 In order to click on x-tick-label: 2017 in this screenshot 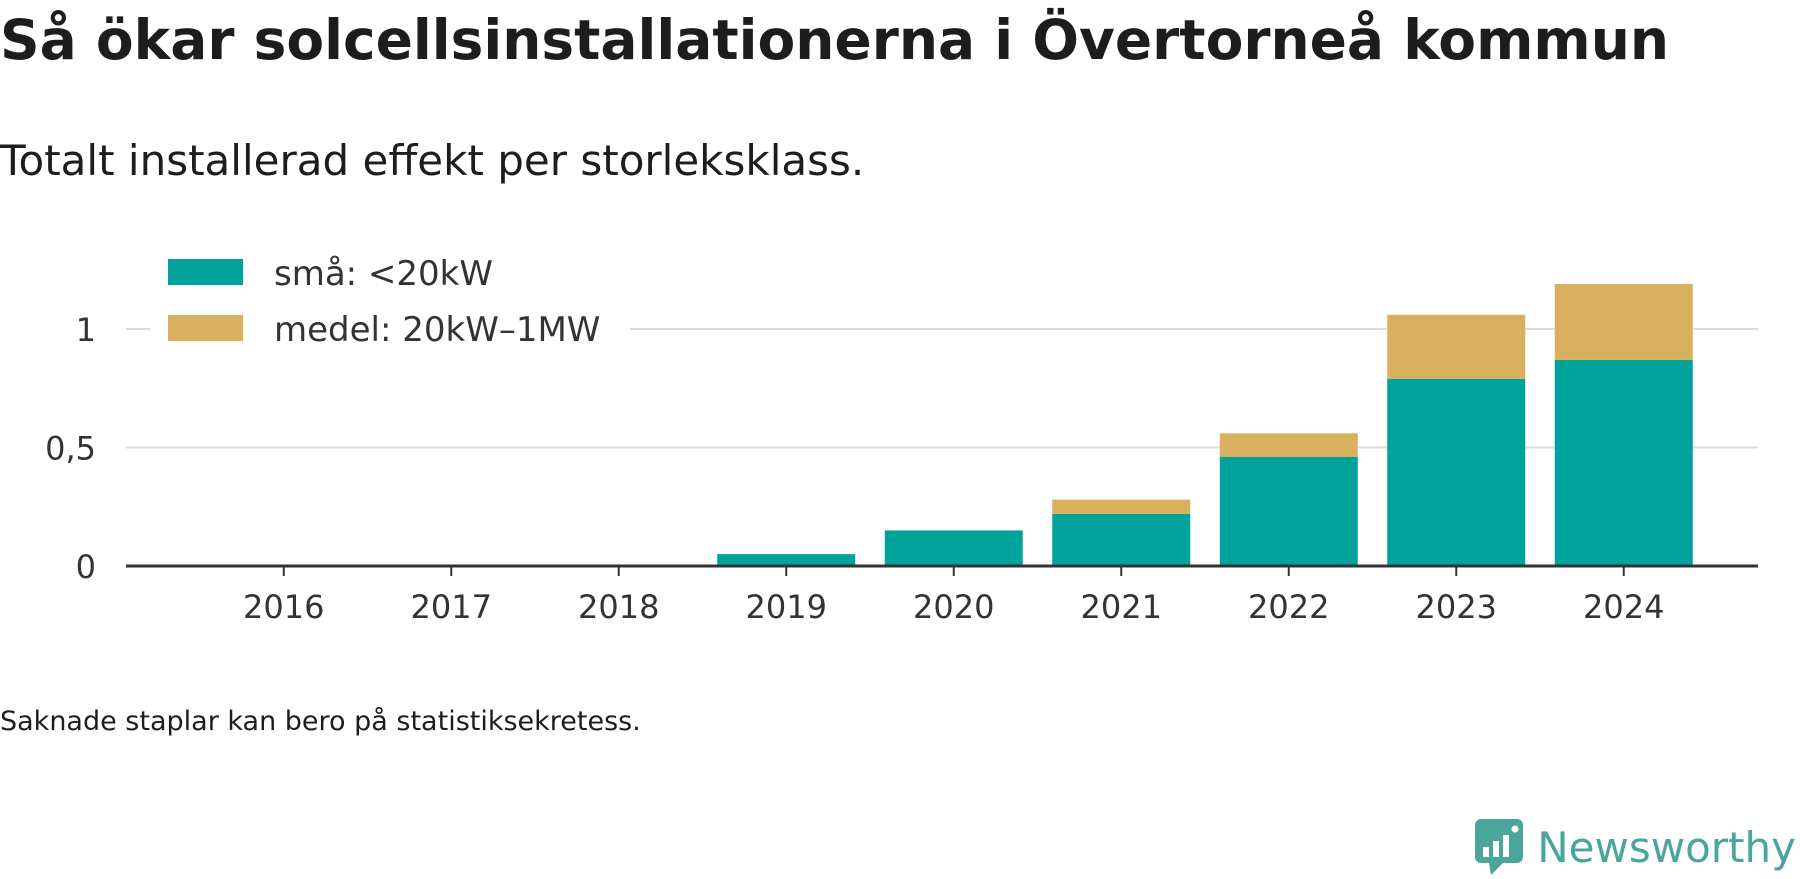, I will do `click(451, 607)`.